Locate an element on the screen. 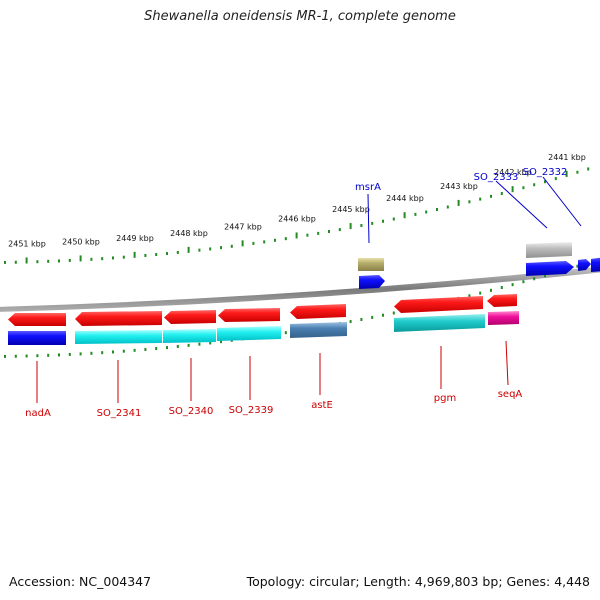  tick-label: 2441 kbp is located at coordinates (567, 157).